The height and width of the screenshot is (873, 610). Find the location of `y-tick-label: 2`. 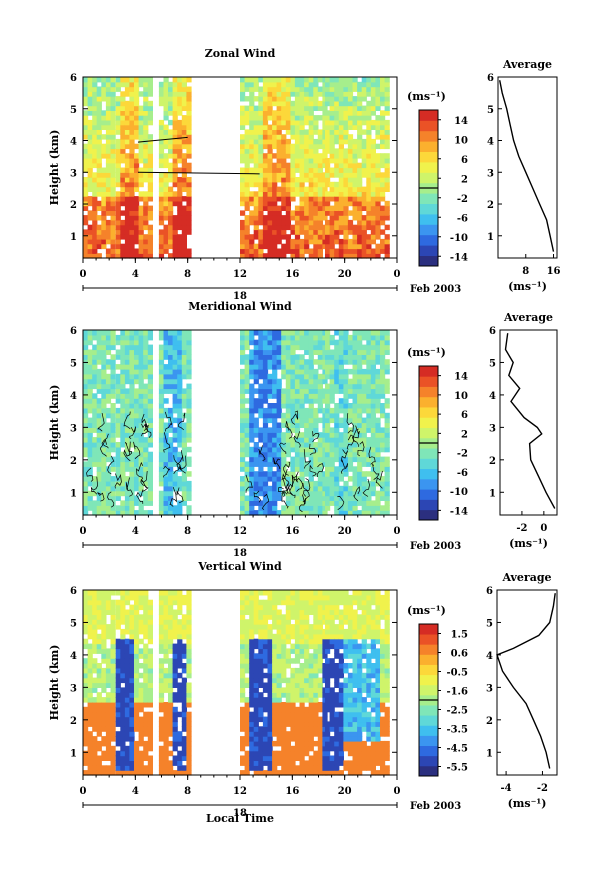

y-tick-label: 2 is located at coordinates (73, 205).